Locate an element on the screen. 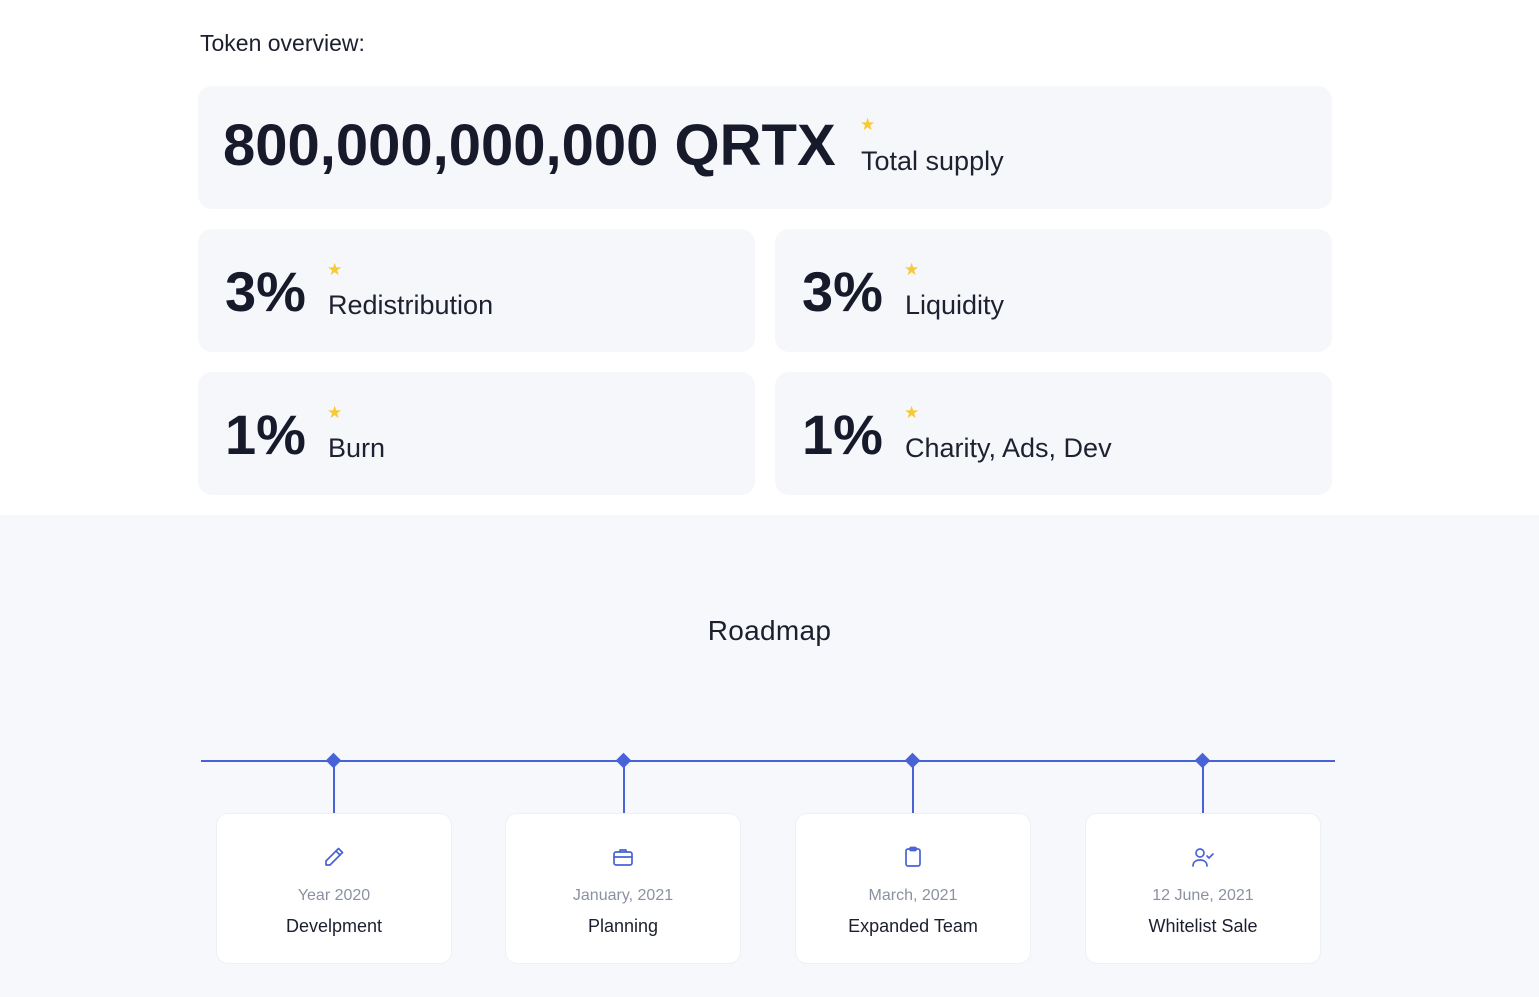 Image resolution: width=1539 pixels, height=997 pixels. roadmap-step-name: Expanded Team is located at coordinates (913, 926).